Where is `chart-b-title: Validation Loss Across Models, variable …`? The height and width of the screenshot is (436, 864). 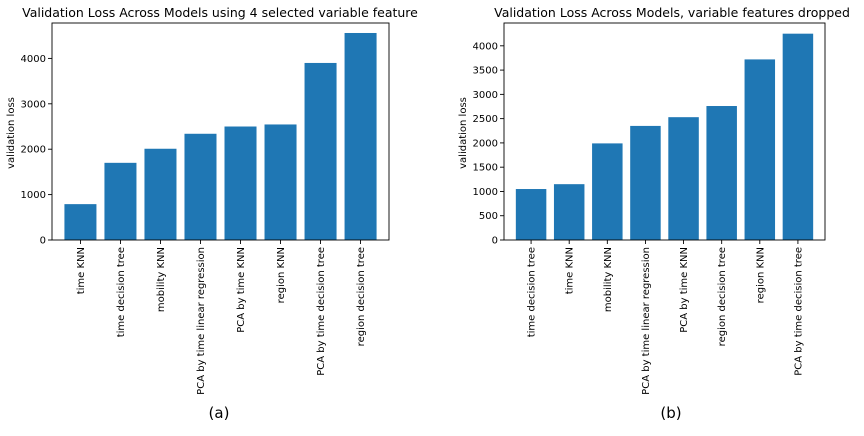 chart-b-title: Validation Loss Across Models, variable … is located at coordinates (672, 12).